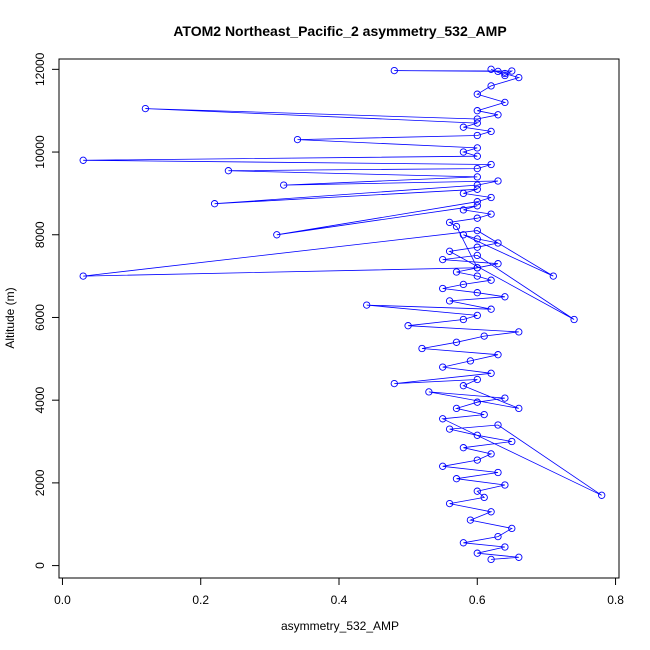 Image resolution: width=650 pixels, height=650 pixels. Describe the element at coordinates (339, 592) in the screenshot. I see `x-axis: 0.0 0.2 0.4 0.6 0.8` at that location.